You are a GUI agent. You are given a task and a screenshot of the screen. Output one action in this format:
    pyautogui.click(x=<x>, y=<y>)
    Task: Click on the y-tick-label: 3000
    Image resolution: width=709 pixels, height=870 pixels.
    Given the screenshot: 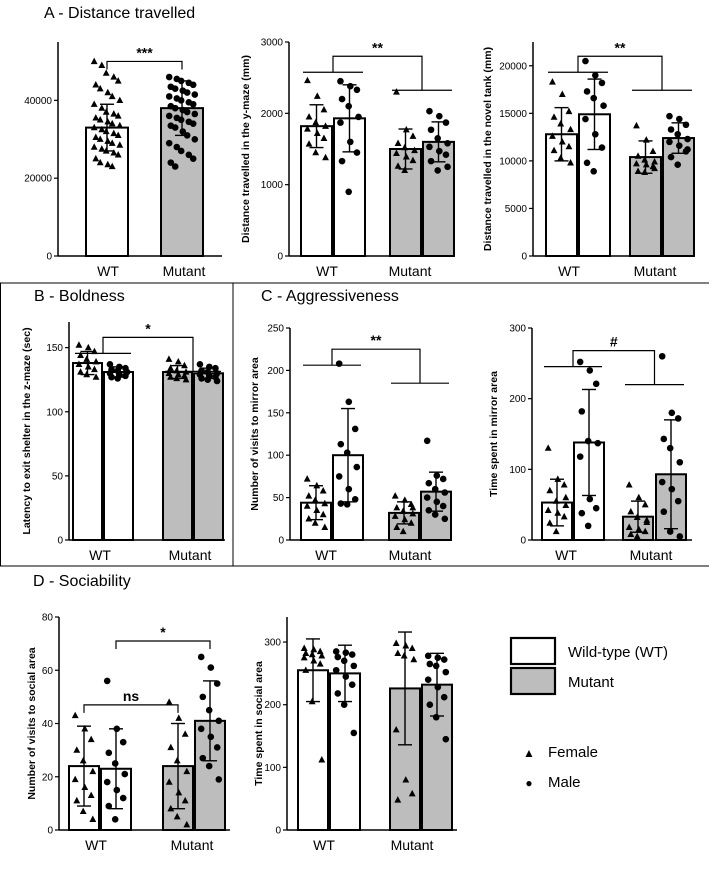 What is the action you would take?
    pyautogui.click(x=272, y=43)
    